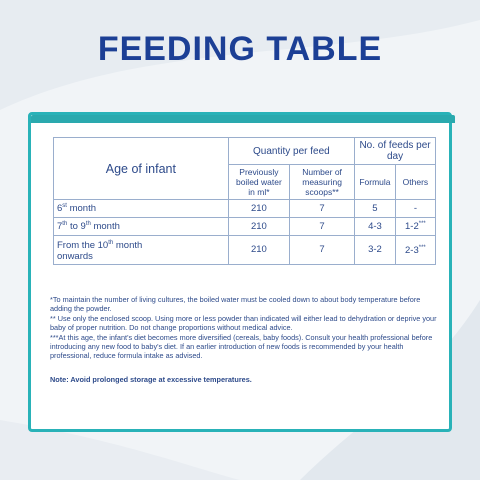 The height and width of the screenshot is (480, 480). I want to click on header-formula: Formula, so click(375, 182).